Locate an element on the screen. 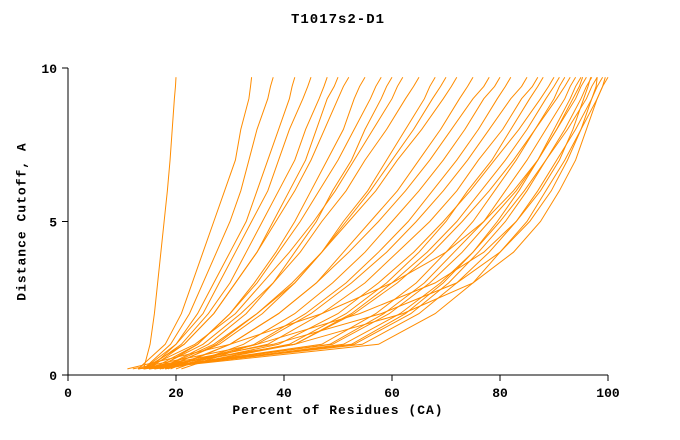  y-tick-label: 10 is located at coordinates (49, 69).